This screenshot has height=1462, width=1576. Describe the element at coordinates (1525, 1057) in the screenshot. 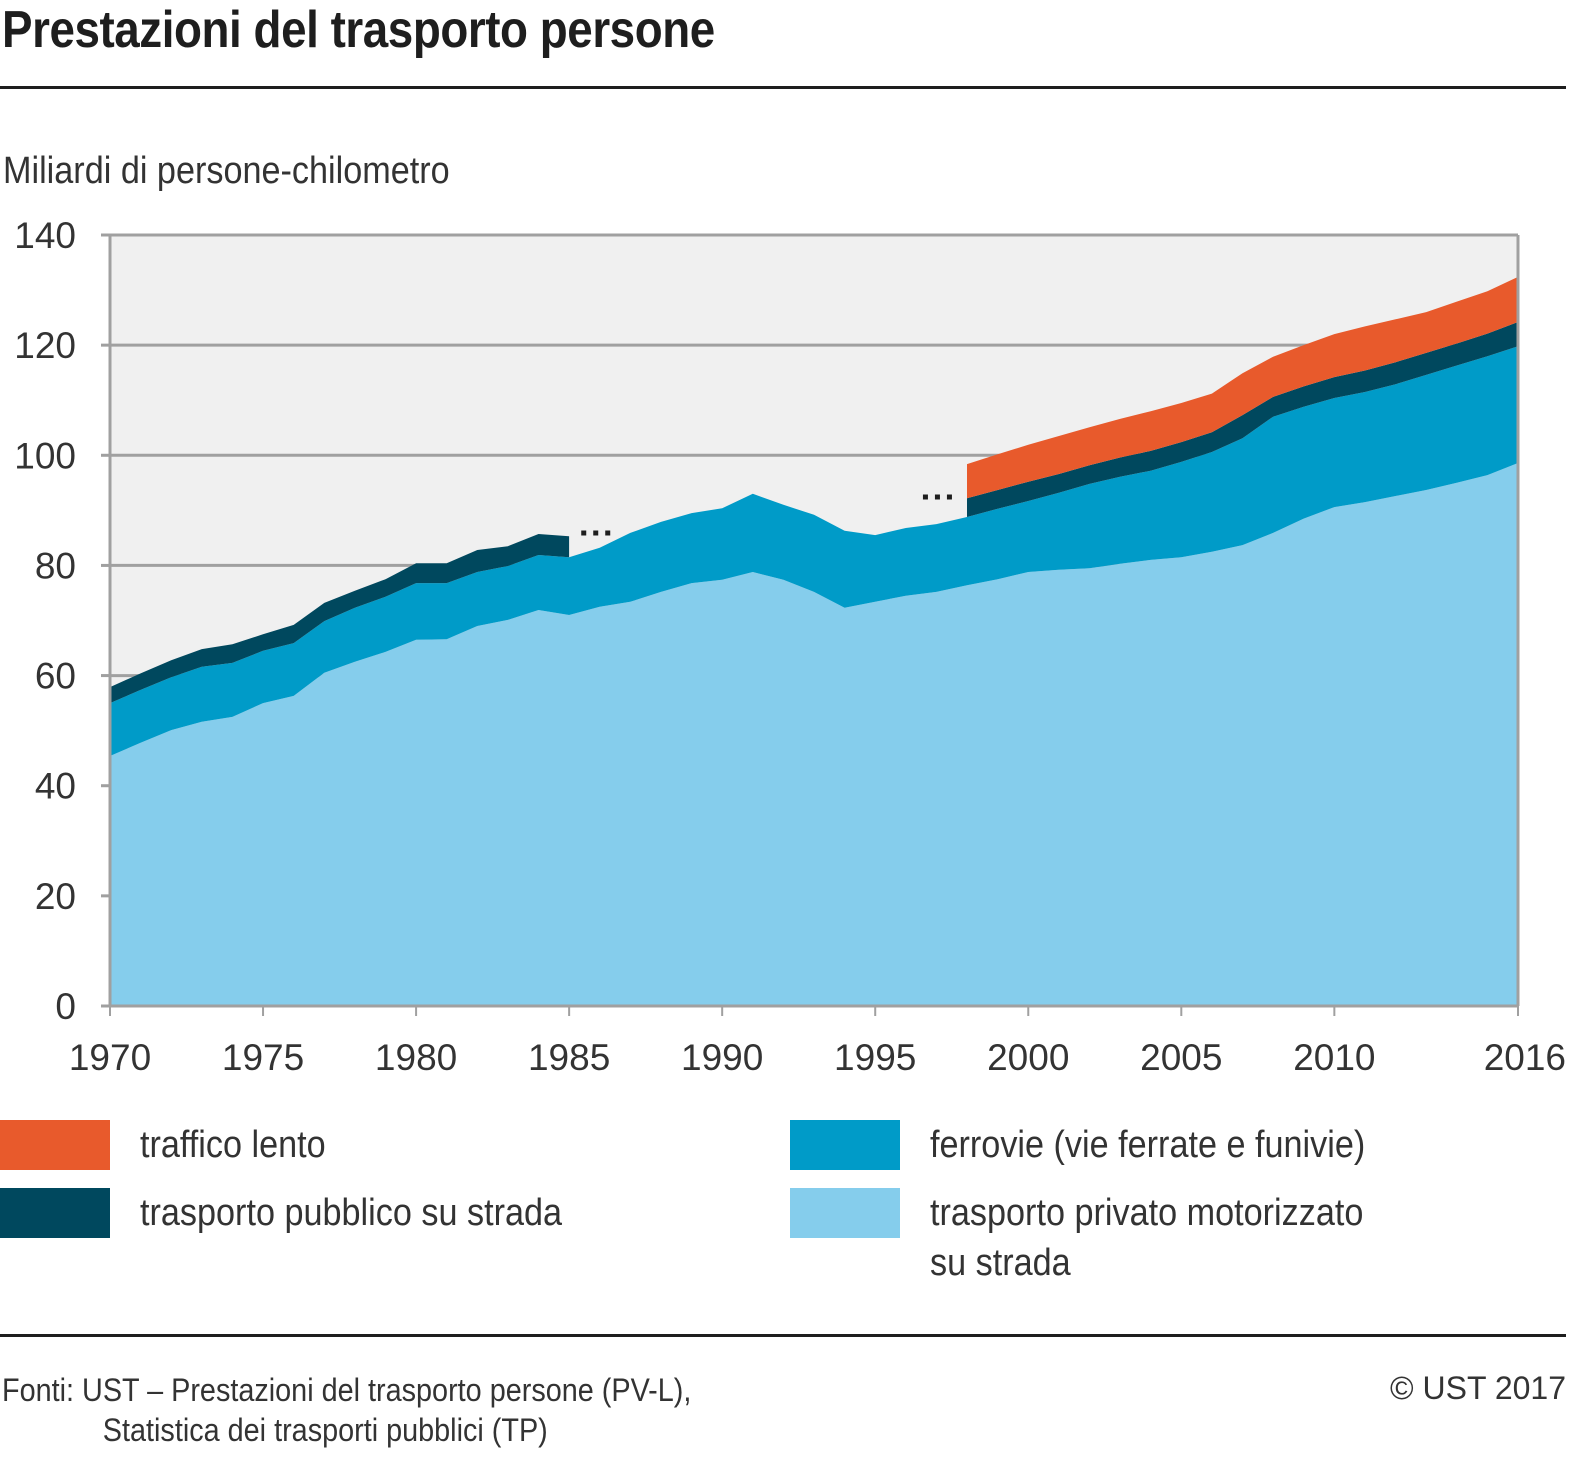

I see `x-tick-label: 2016` at that location.